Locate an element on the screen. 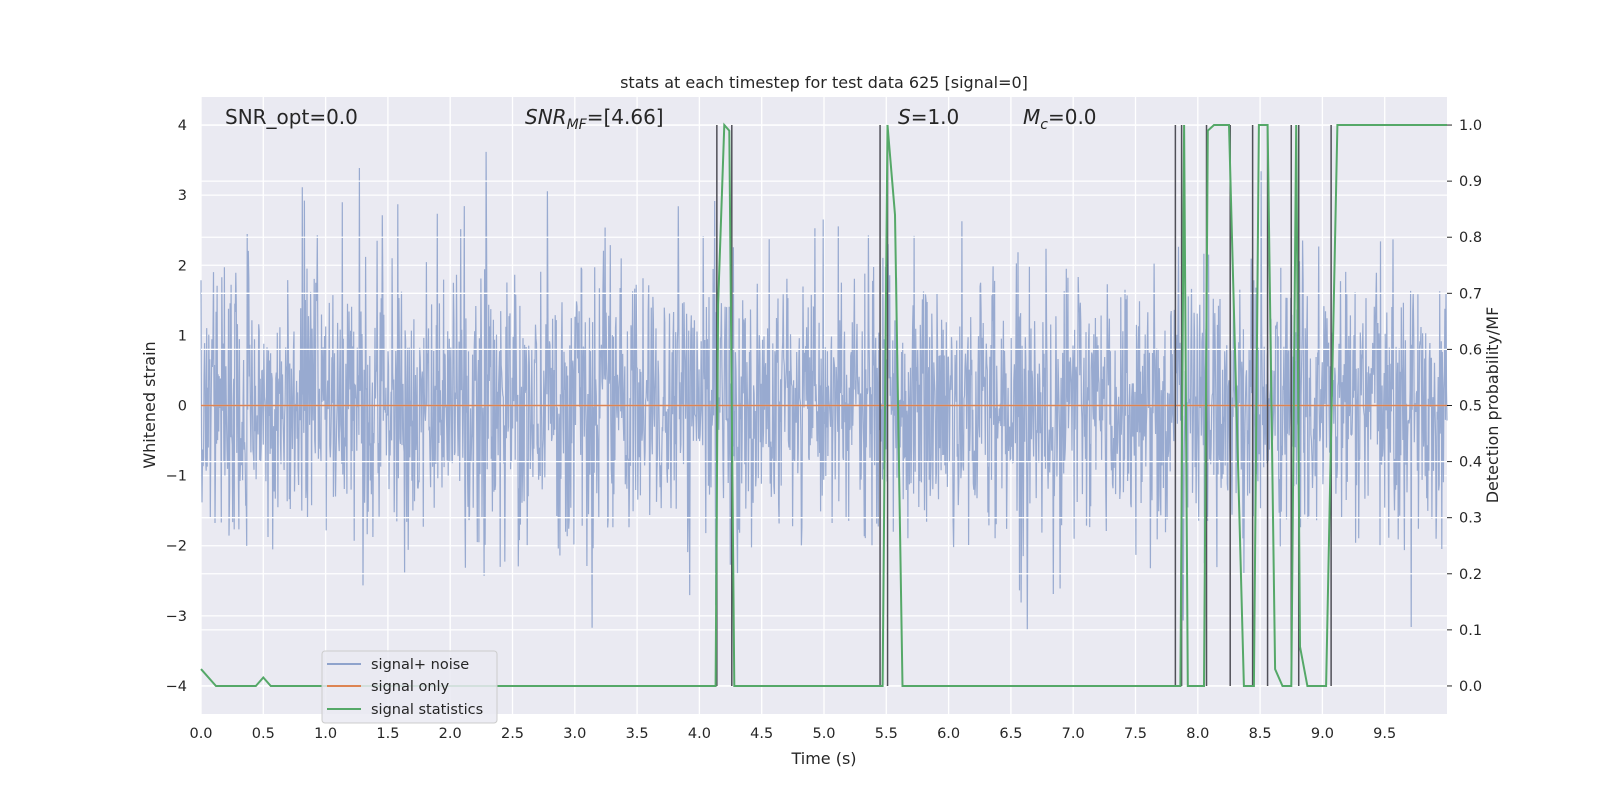  x-tick-label: 1.5 is located at coordinates (387, 734).